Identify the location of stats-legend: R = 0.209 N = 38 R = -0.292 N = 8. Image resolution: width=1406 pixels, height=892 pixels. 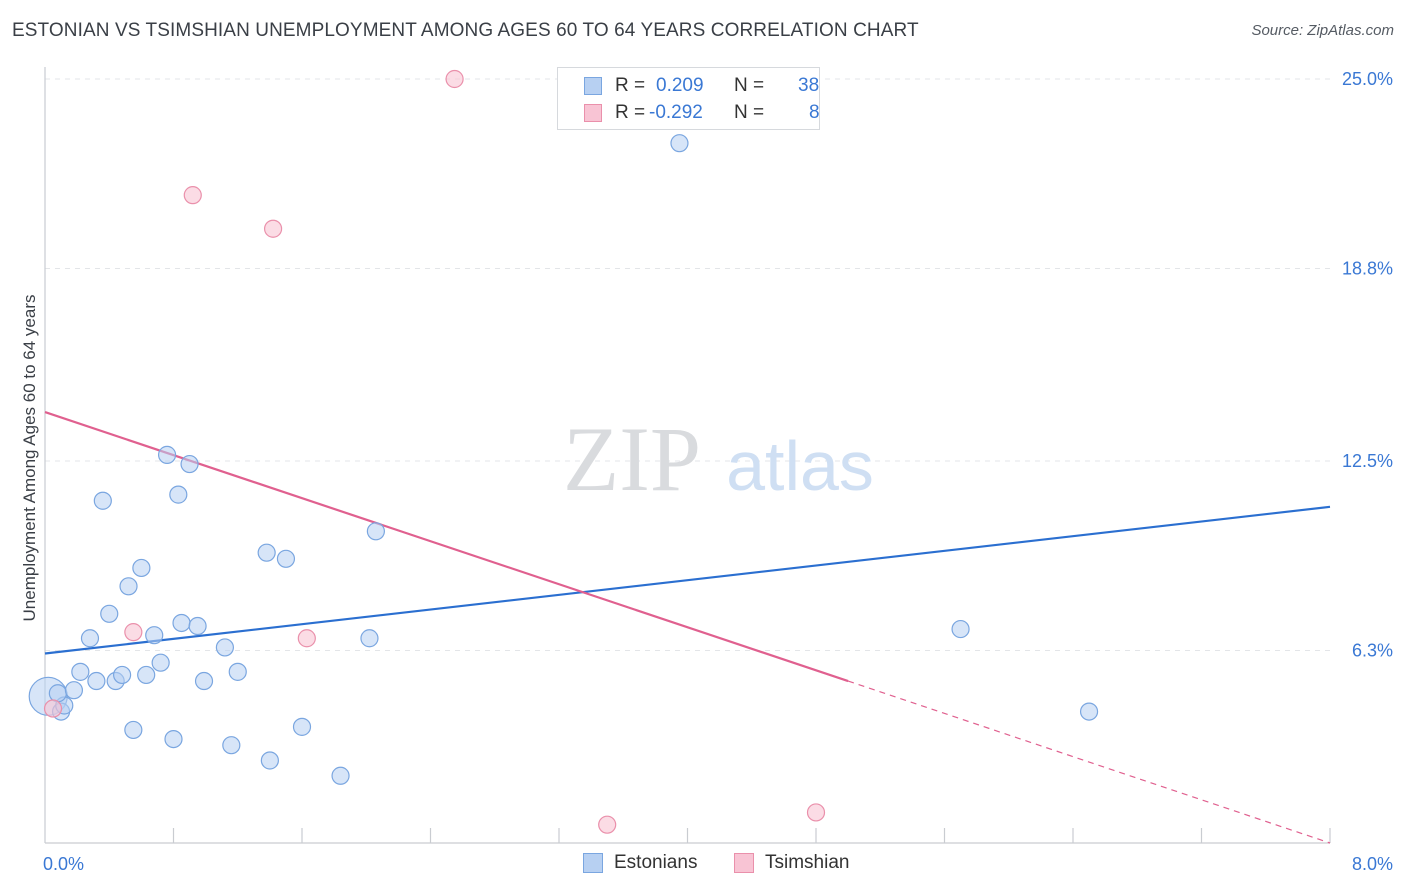
(688, 98).